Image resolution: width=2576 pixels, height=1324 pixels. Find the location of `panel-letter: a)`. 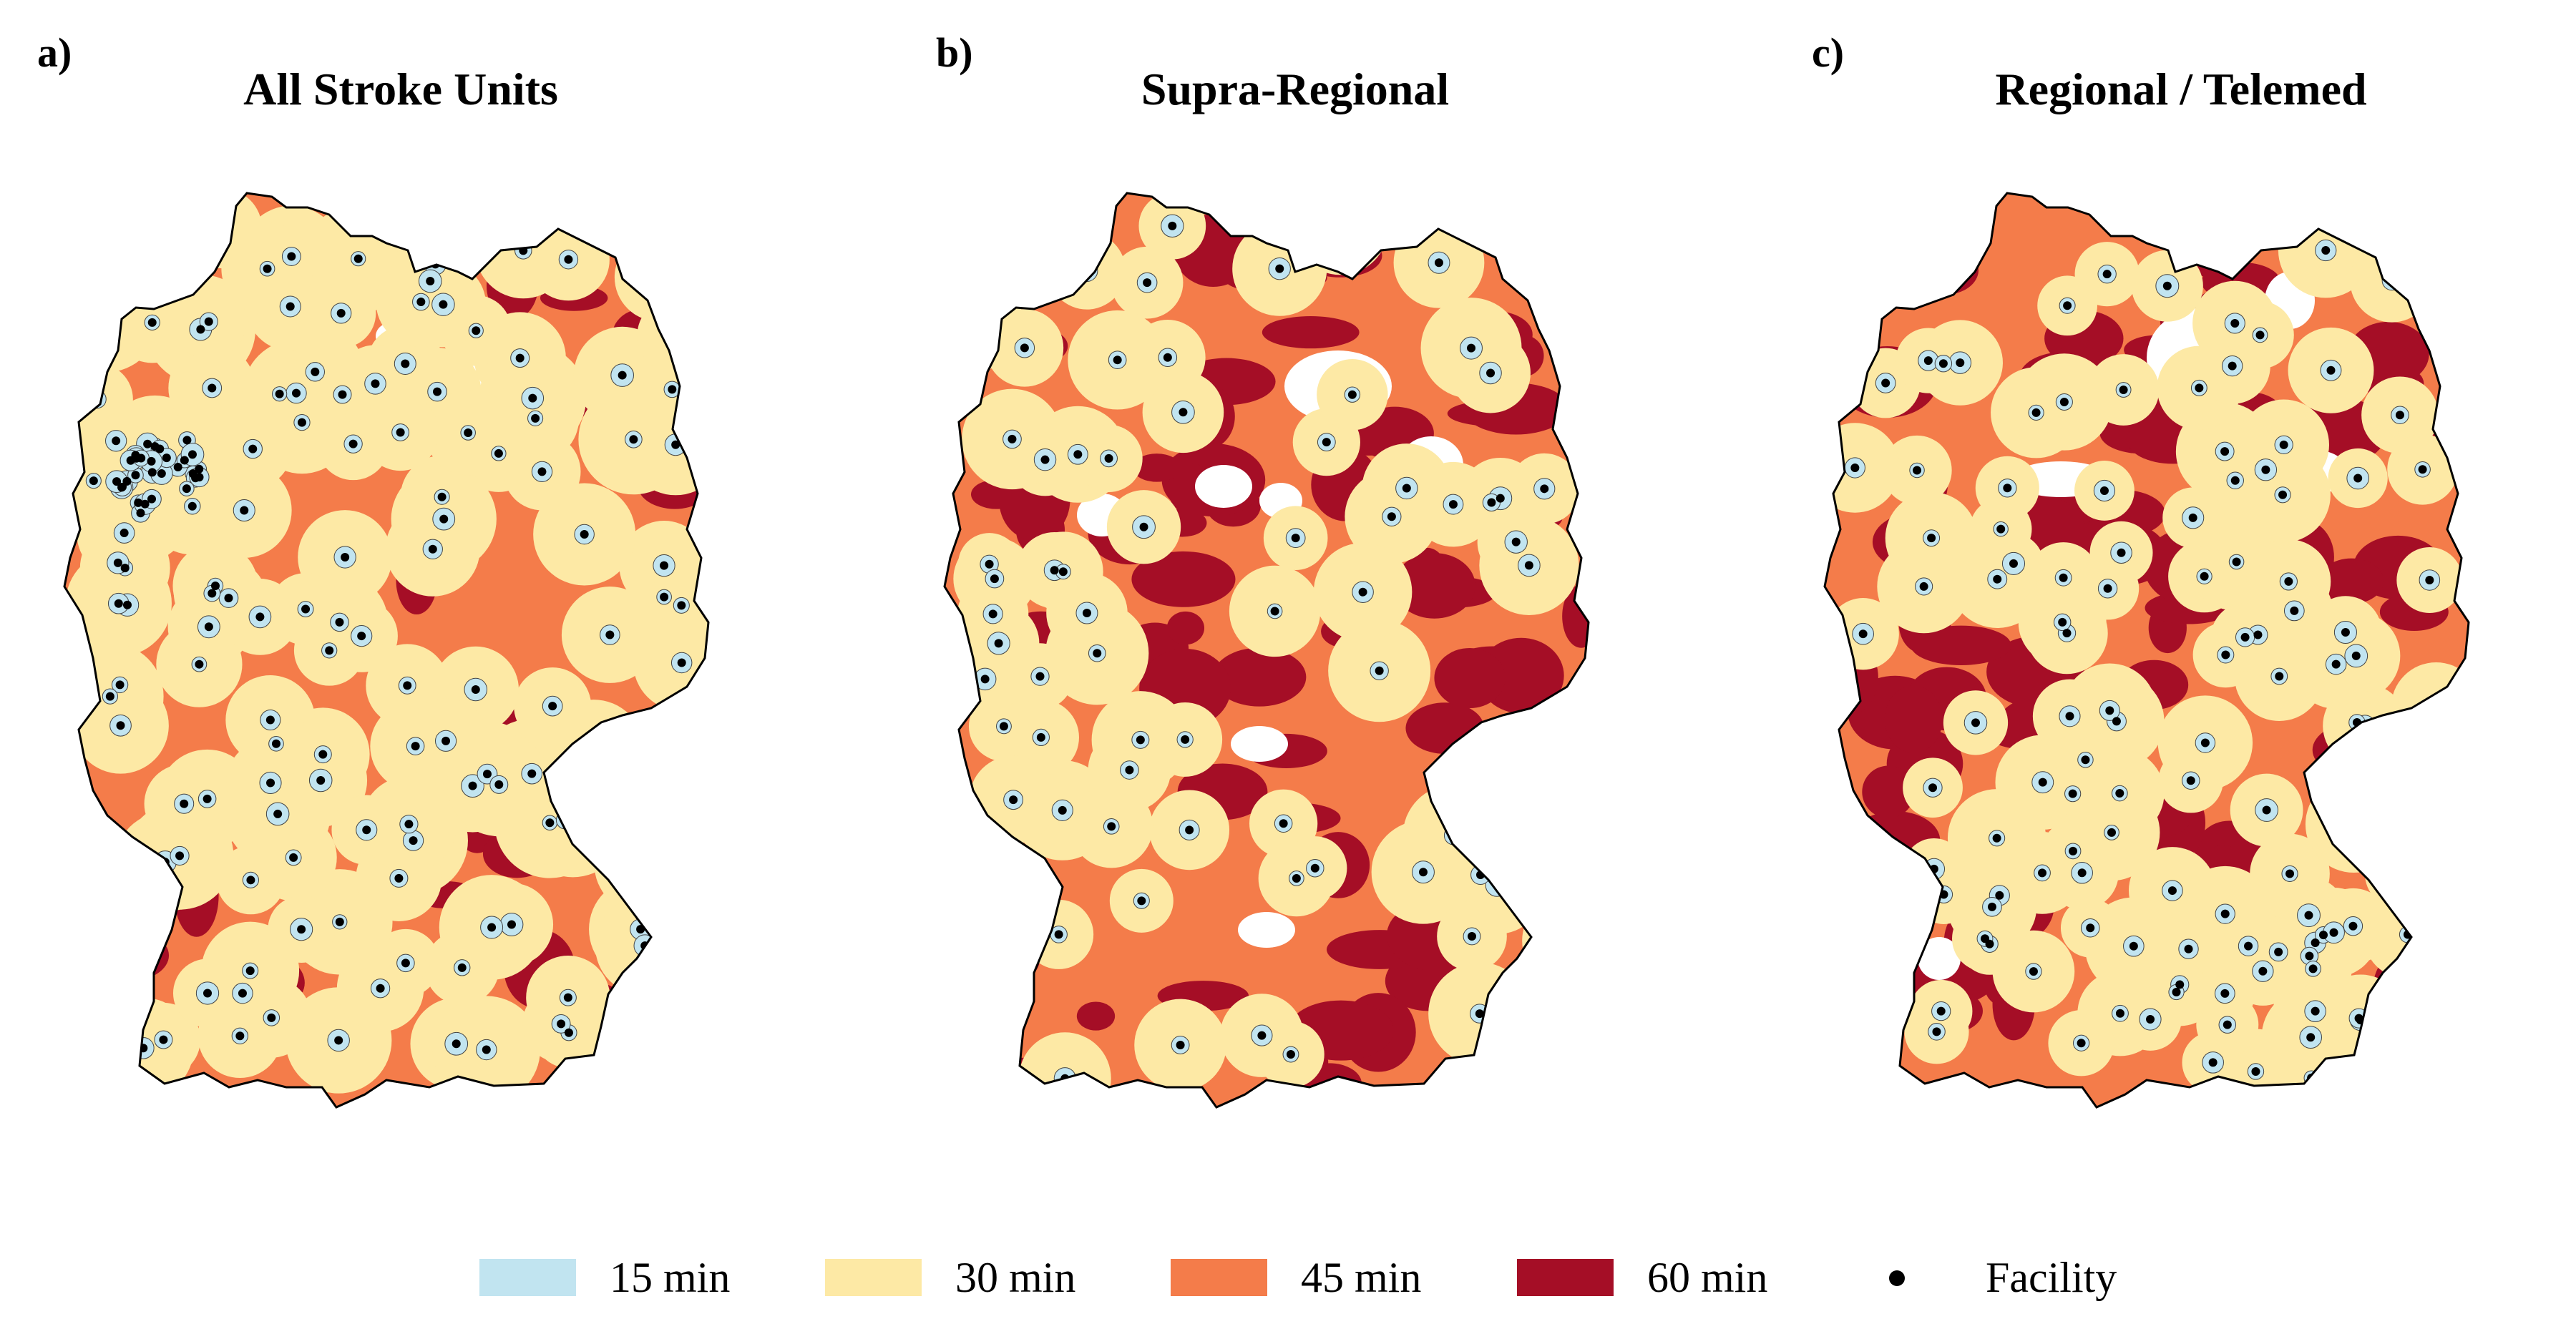

panel-letter: a) is located at coordinates (54, 52).